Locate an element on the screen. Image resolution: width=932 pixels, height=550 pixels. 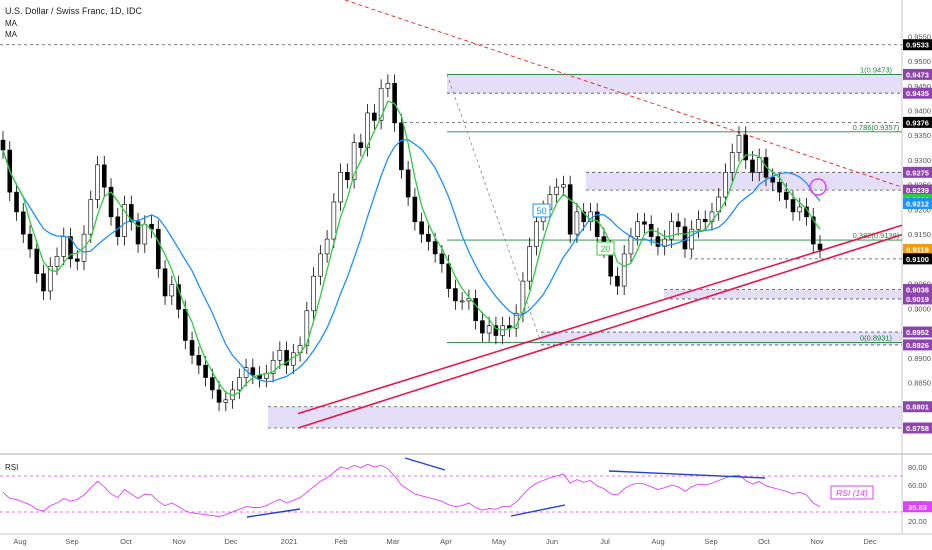
price-tick-label: 0.9150 is located at coordinates (919, 234).